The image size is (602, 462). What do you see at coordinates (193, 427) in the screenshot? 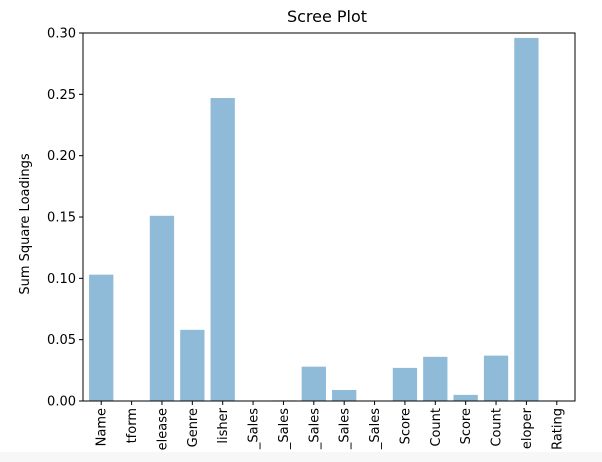
I see `x-tick-label-3: Genre` at bounding box center [193, 427].